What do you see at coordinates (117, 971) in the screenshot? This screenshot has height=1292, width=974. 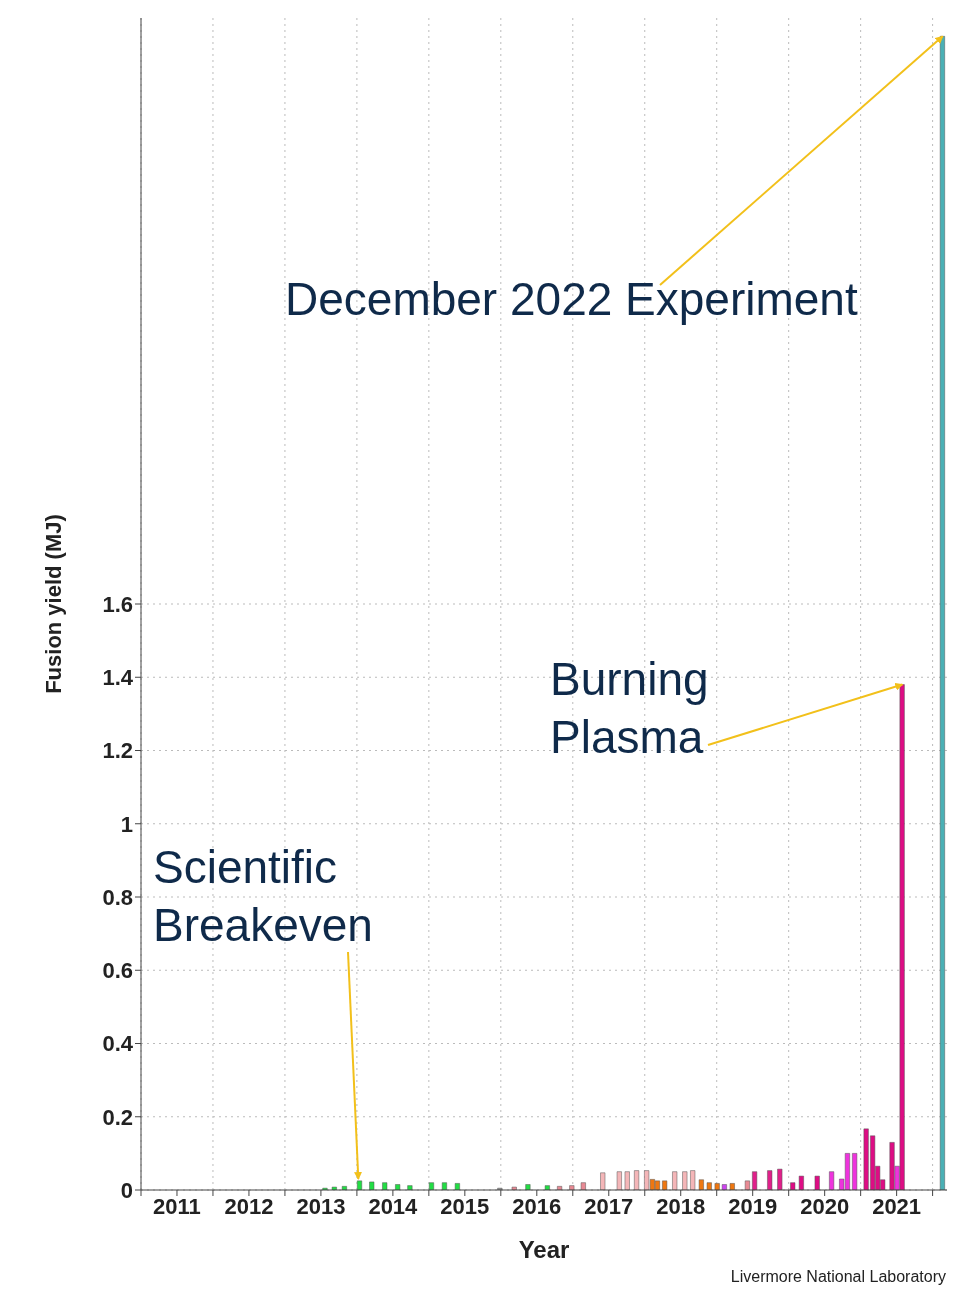 I see `y-tick-label: 0.6` at bounding box center [117, 971].